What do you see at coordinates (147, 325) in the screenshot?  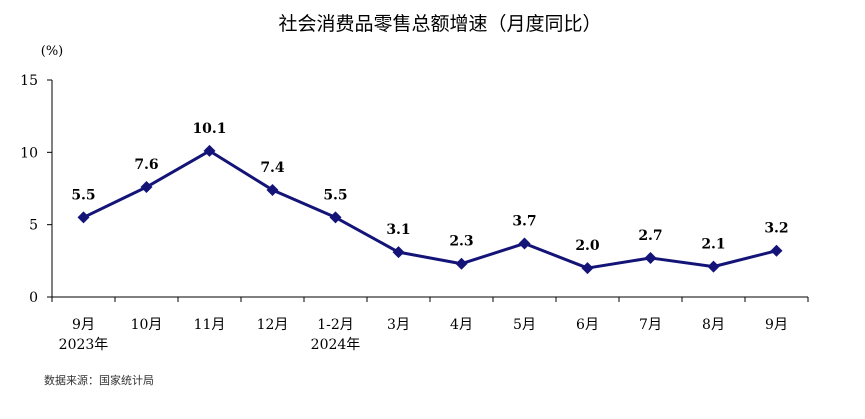 I see `x-tick-label: 10月` at bounding box center [147, 325].